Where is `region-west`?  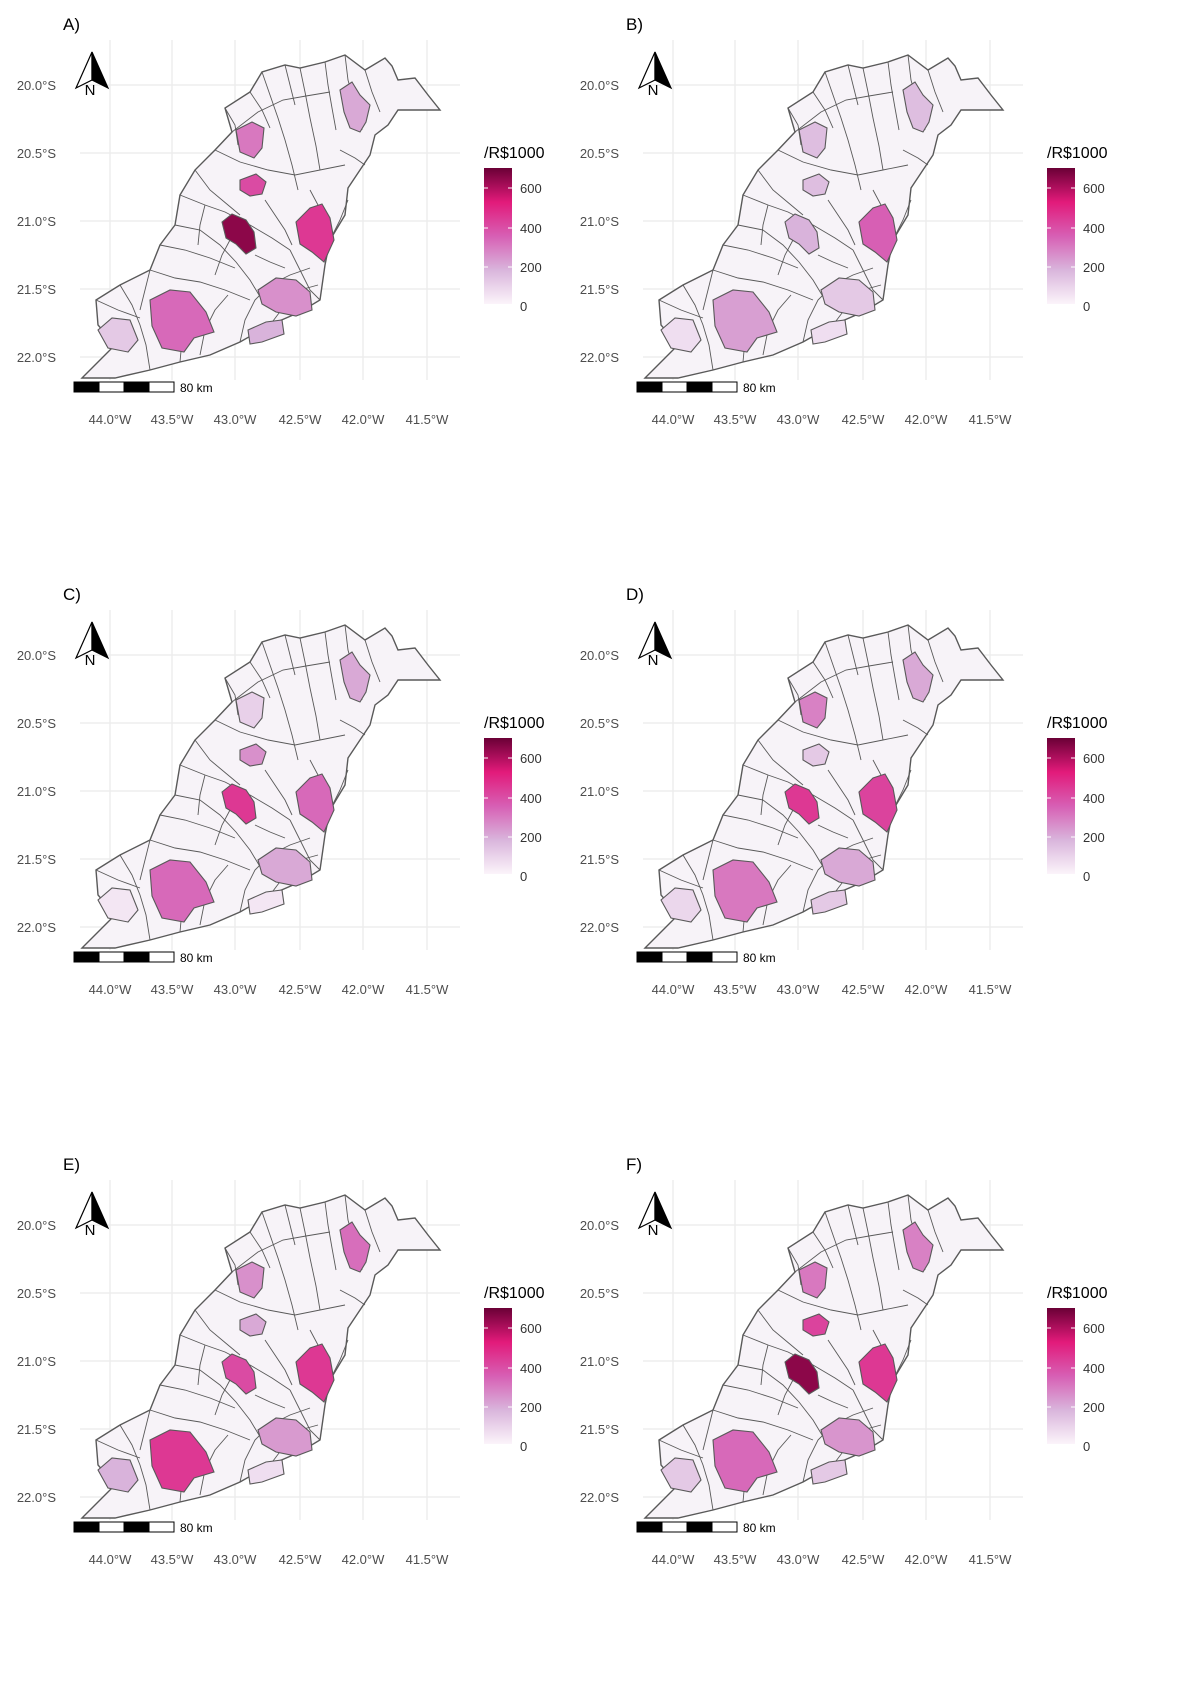
region-west is located at coordinates (118, 1475).